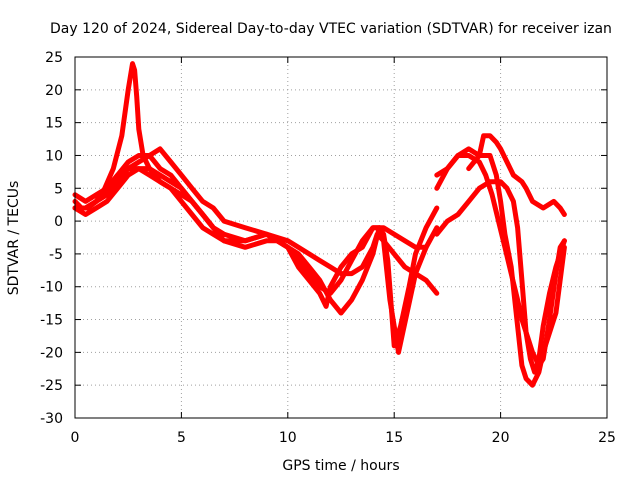 The width and height of the screenshot is (640, 480). Describe the element at coordinates (51, 238) in the screenshot. I see `y-tick-labels: -30 -25 -20 -15 -10 -5 0 5 10 15 20 25` at that location.